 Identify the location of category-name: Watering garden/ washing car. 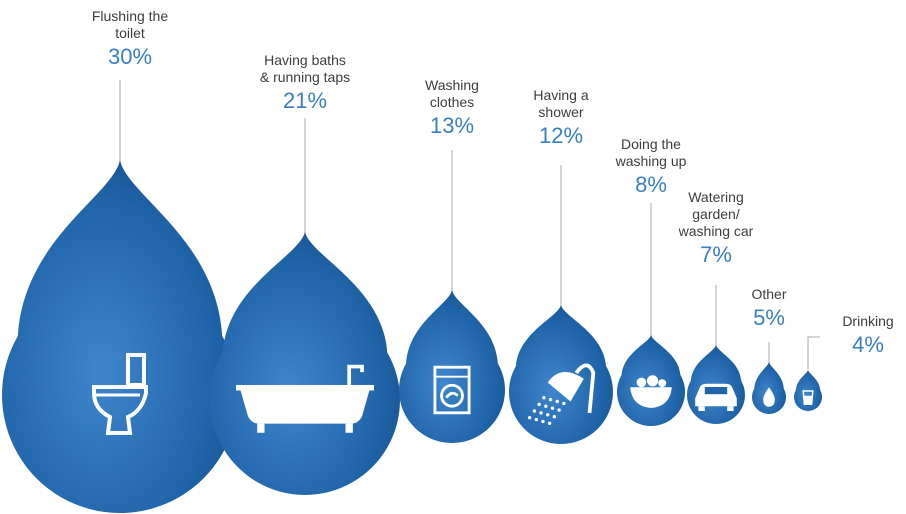
(716, 214).